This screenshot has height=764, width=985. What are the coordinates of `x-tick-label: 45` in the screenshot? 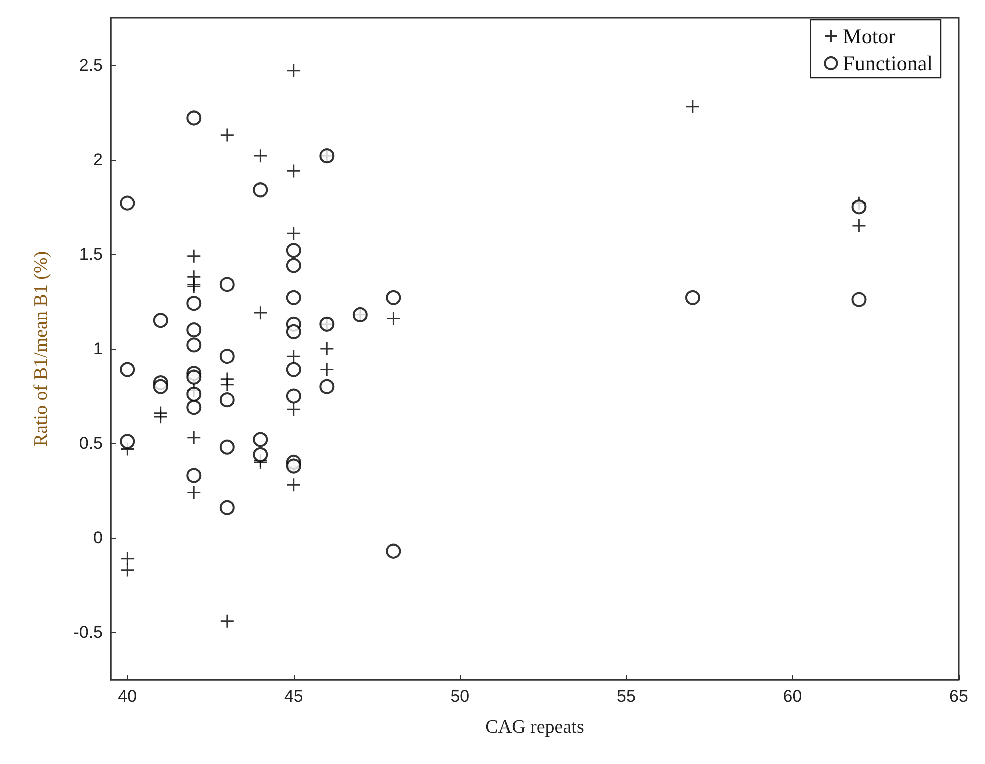 It's located at (294, 696).